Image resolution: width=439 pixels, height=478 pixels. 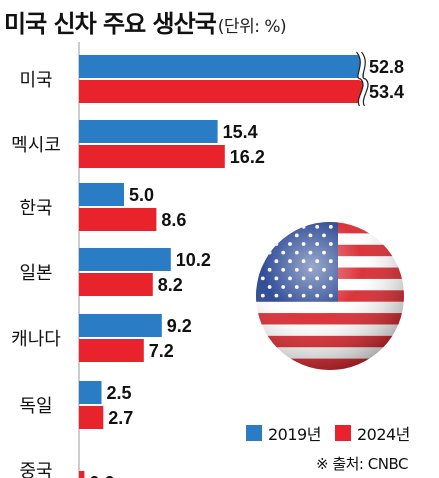 What do you see at coordinates (362, 464) in the screenshot?
I see `source-note: ※ 출처: CNBC` at bounding box center [362, 464].